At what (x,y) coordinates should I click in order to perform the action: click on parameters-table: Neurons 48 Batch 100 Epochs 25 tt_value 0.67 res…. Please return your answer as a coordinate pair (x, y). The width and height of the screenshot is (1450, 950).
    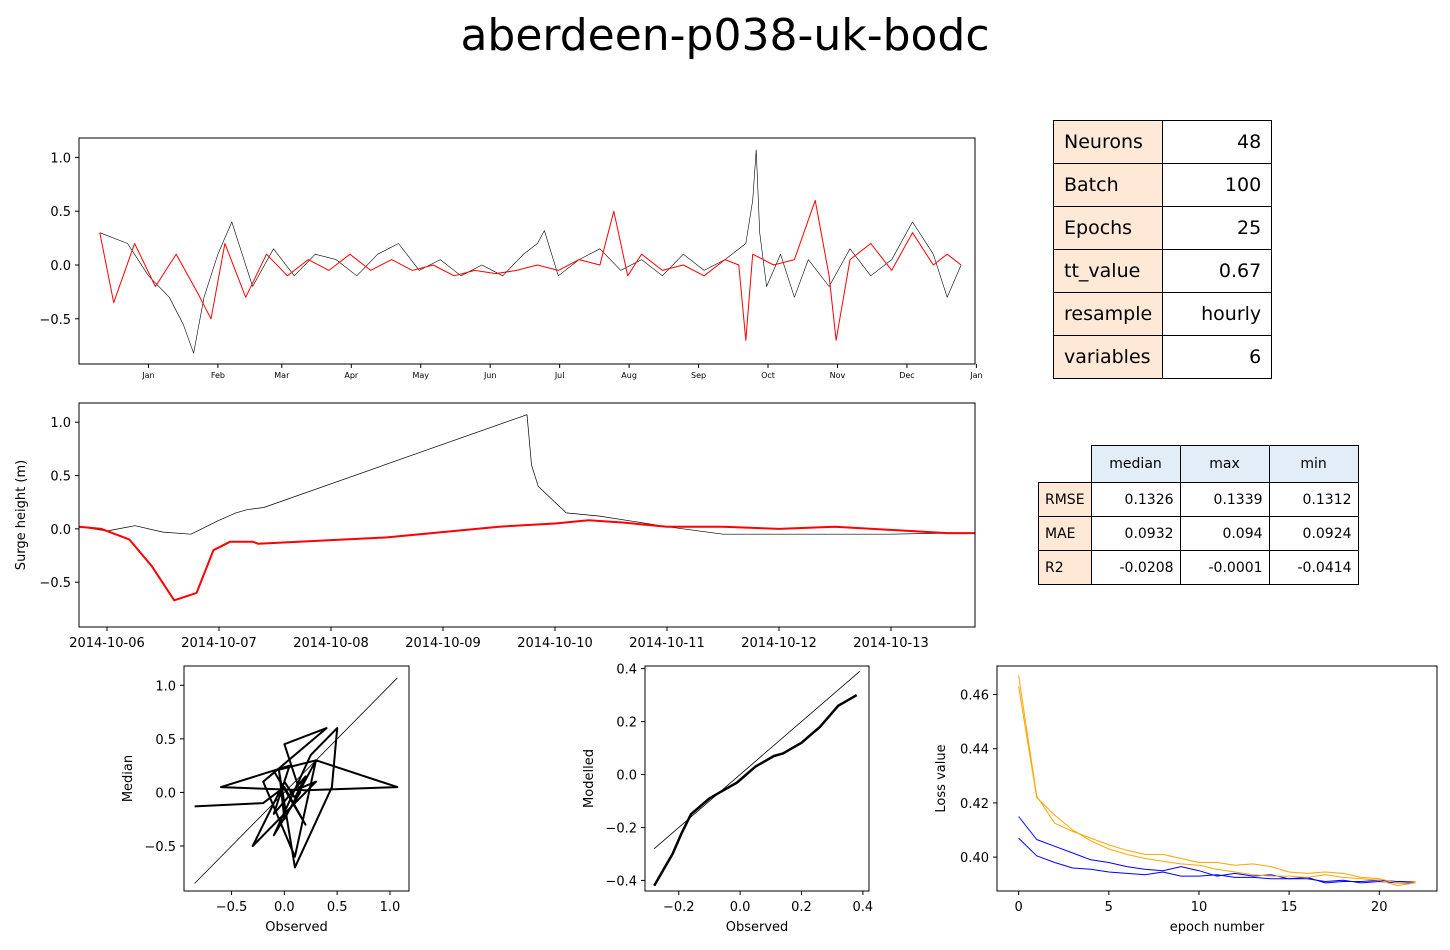
    Looking at the image, I should click on (1162, 249).